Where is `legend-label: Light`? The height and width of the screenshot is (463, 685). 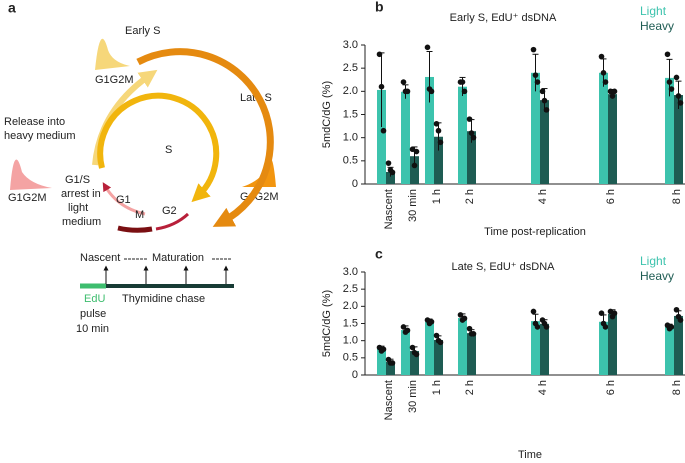
legend-label: Light is located at coordinates (653, 261).